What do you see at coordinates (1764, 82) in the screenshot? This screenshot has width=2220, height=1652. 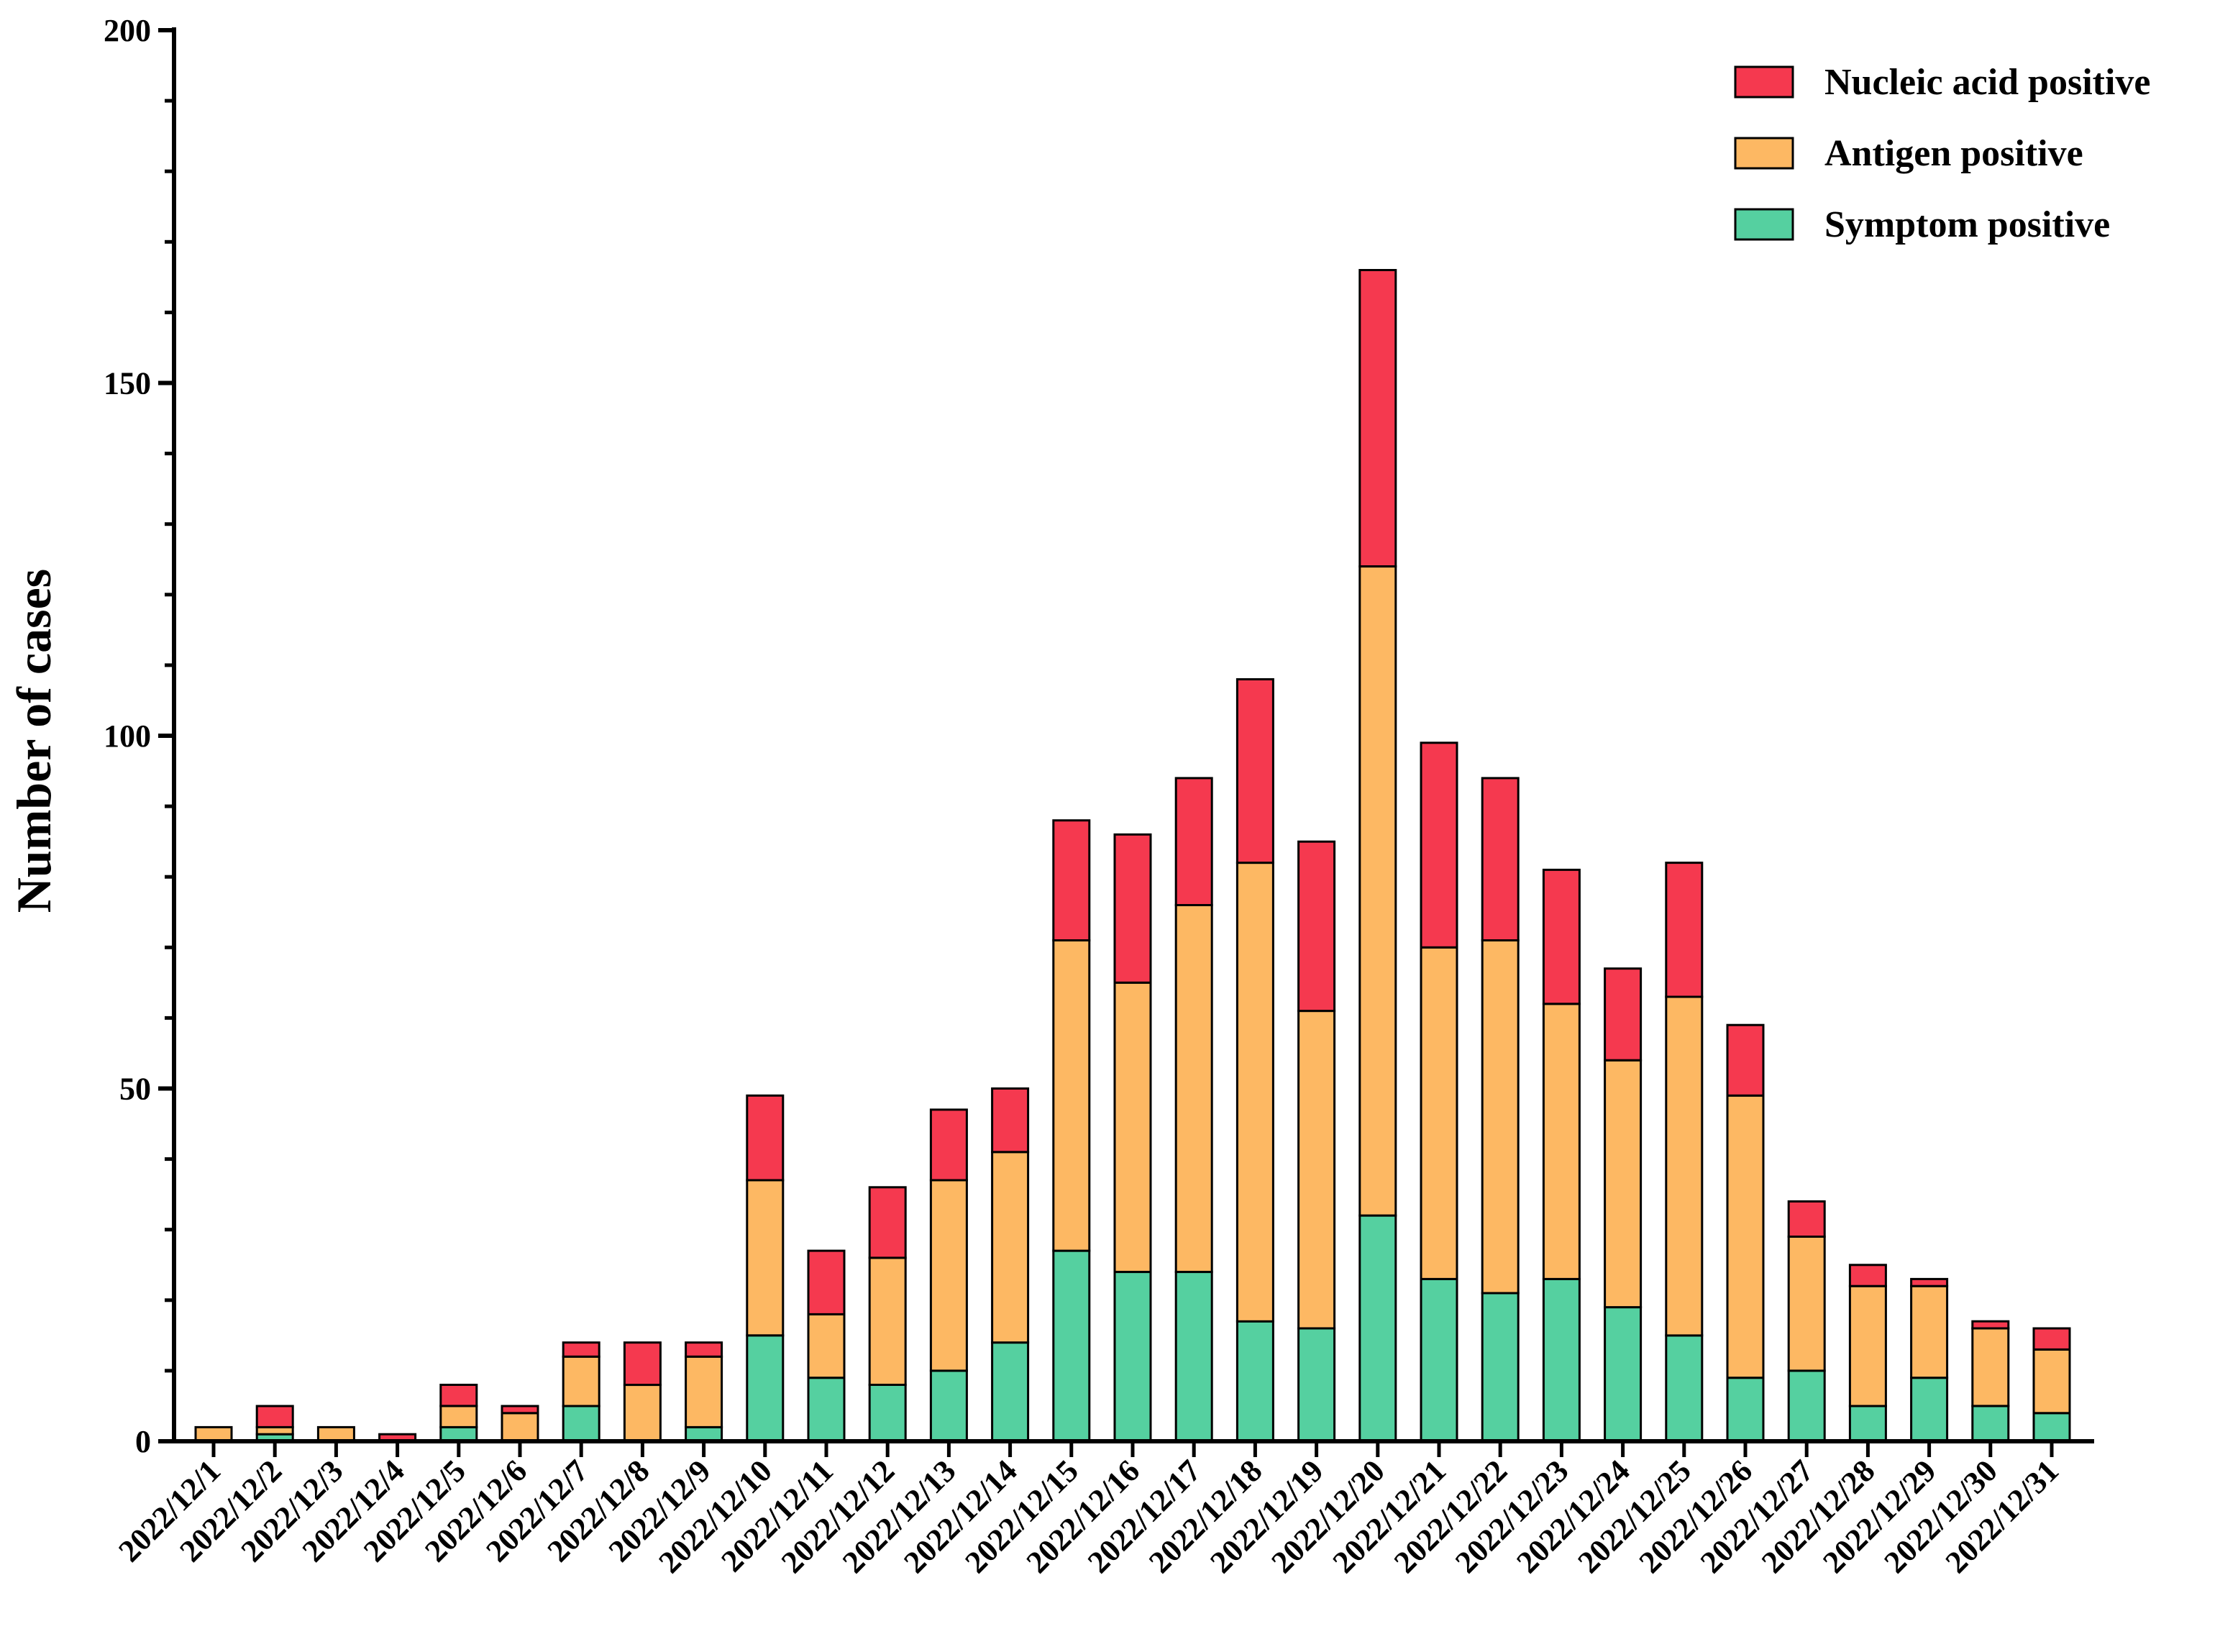 I see `legend-swatch-nucleic-acid-positive` at bounding box center [1764, 82].